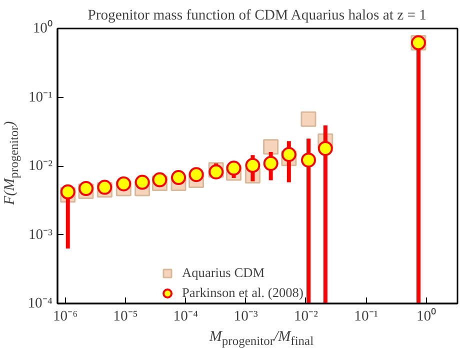 This screenshot has height=351, width=463. I want to click on x-axis-title: M$_{progenitor}$/M$_{final}$, so click(261, 338).